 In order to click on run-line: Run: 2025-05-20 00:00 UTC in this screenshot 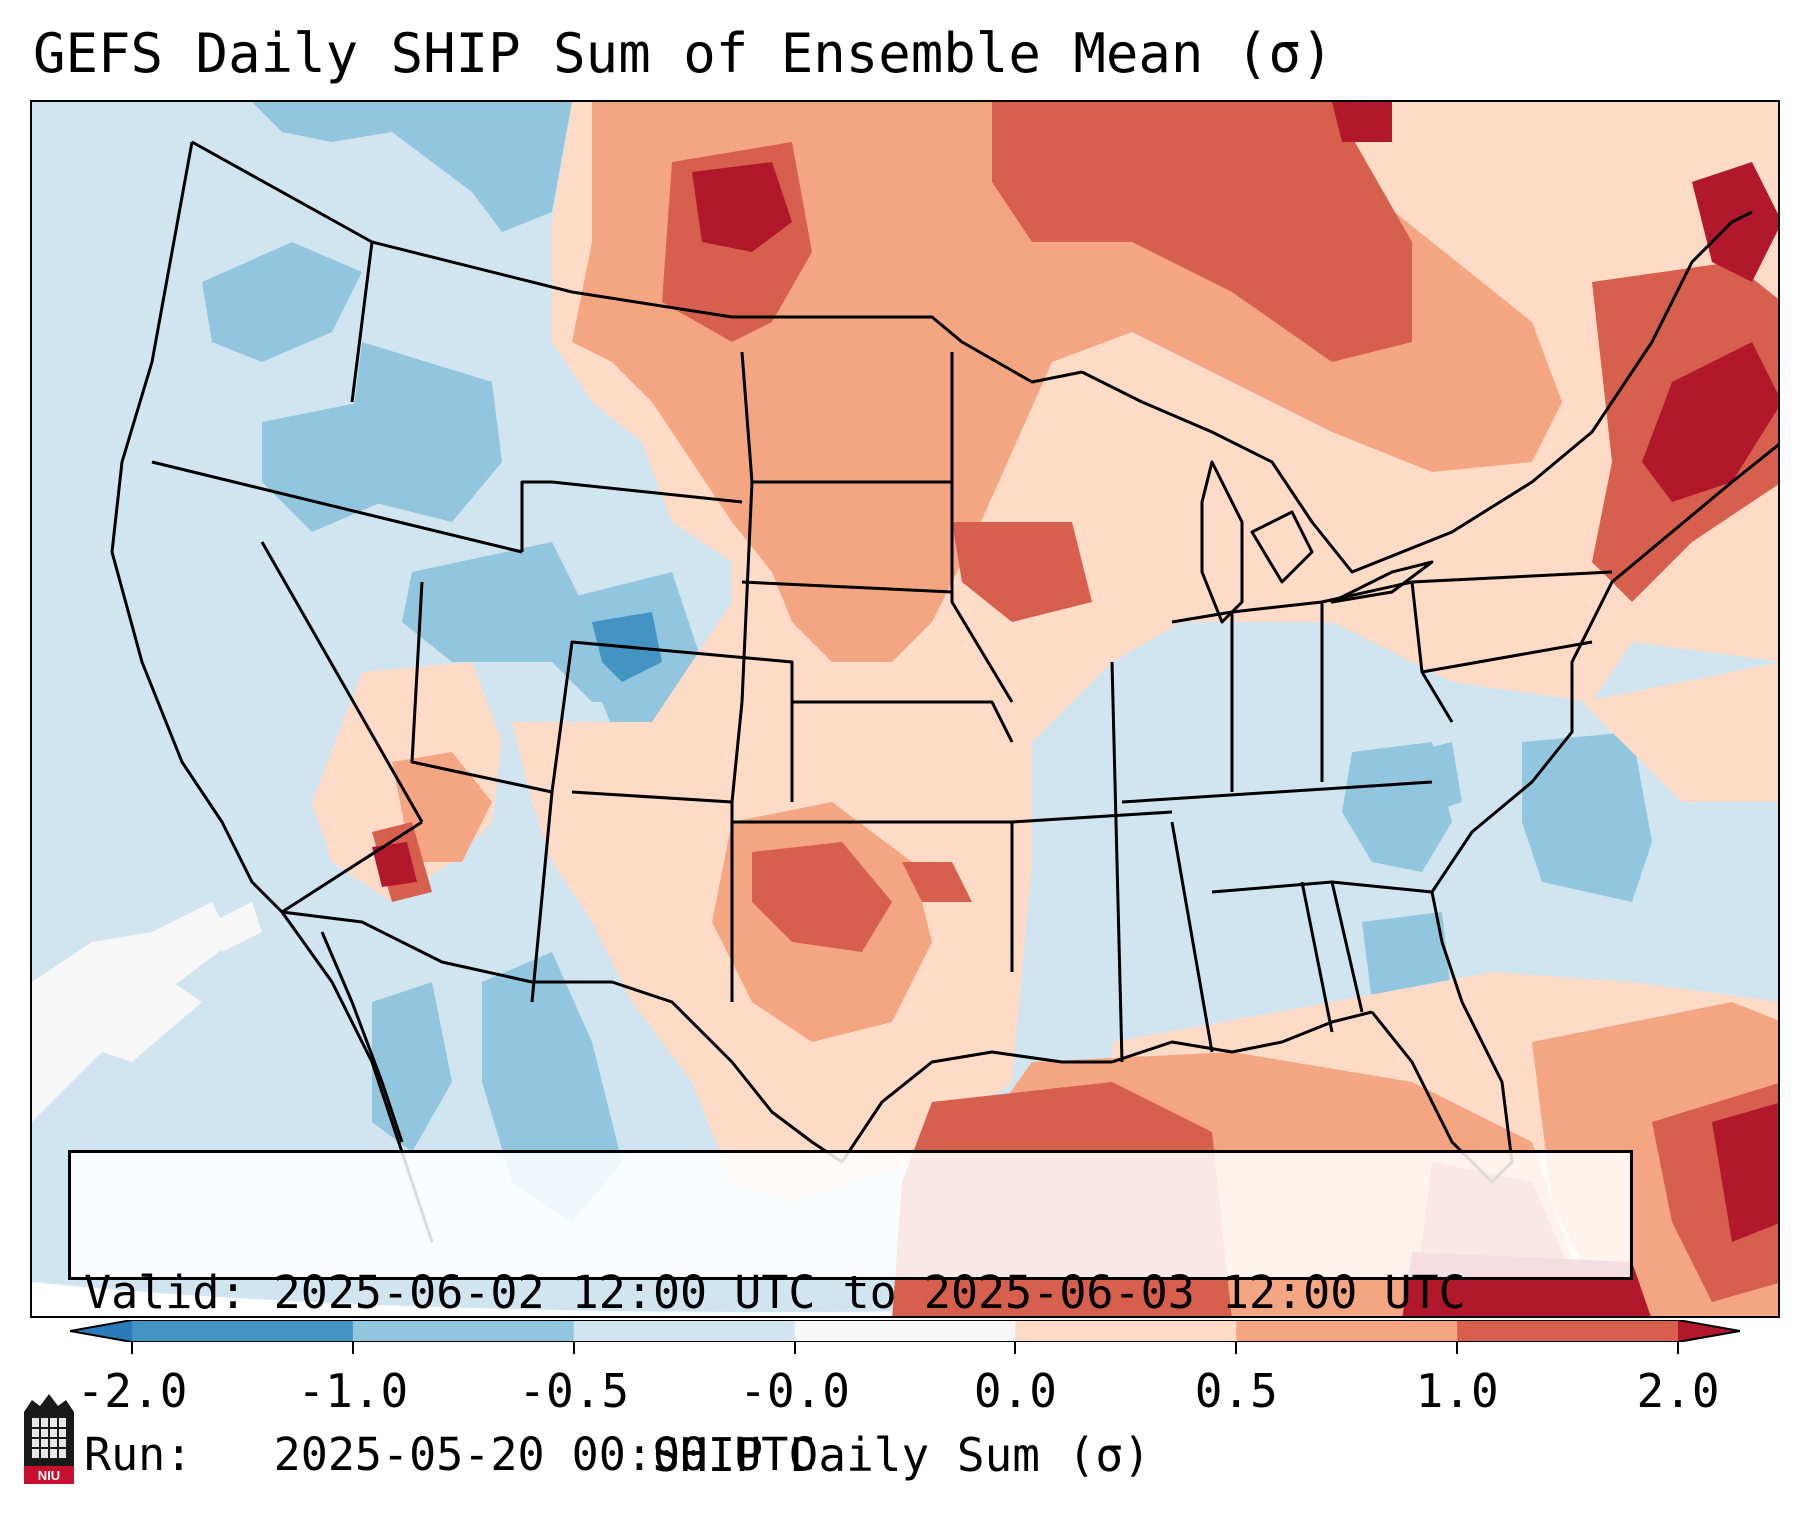, I will do `click(450, 1454)`.